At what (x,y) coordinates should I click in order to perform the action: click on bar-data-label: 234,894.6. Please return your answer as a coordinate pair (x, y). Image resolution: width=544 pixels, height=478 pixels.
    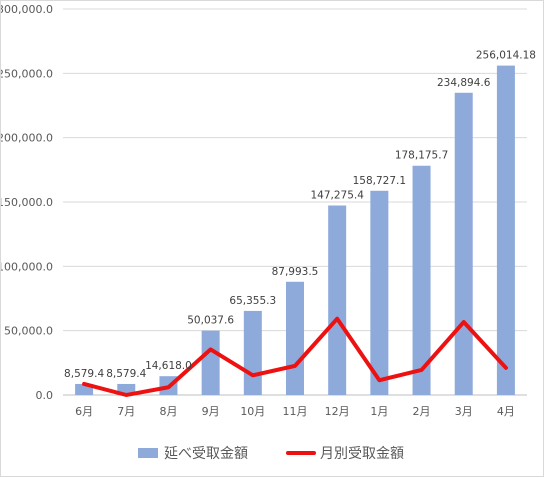
    Looking at the image, I should click on (464, 83).